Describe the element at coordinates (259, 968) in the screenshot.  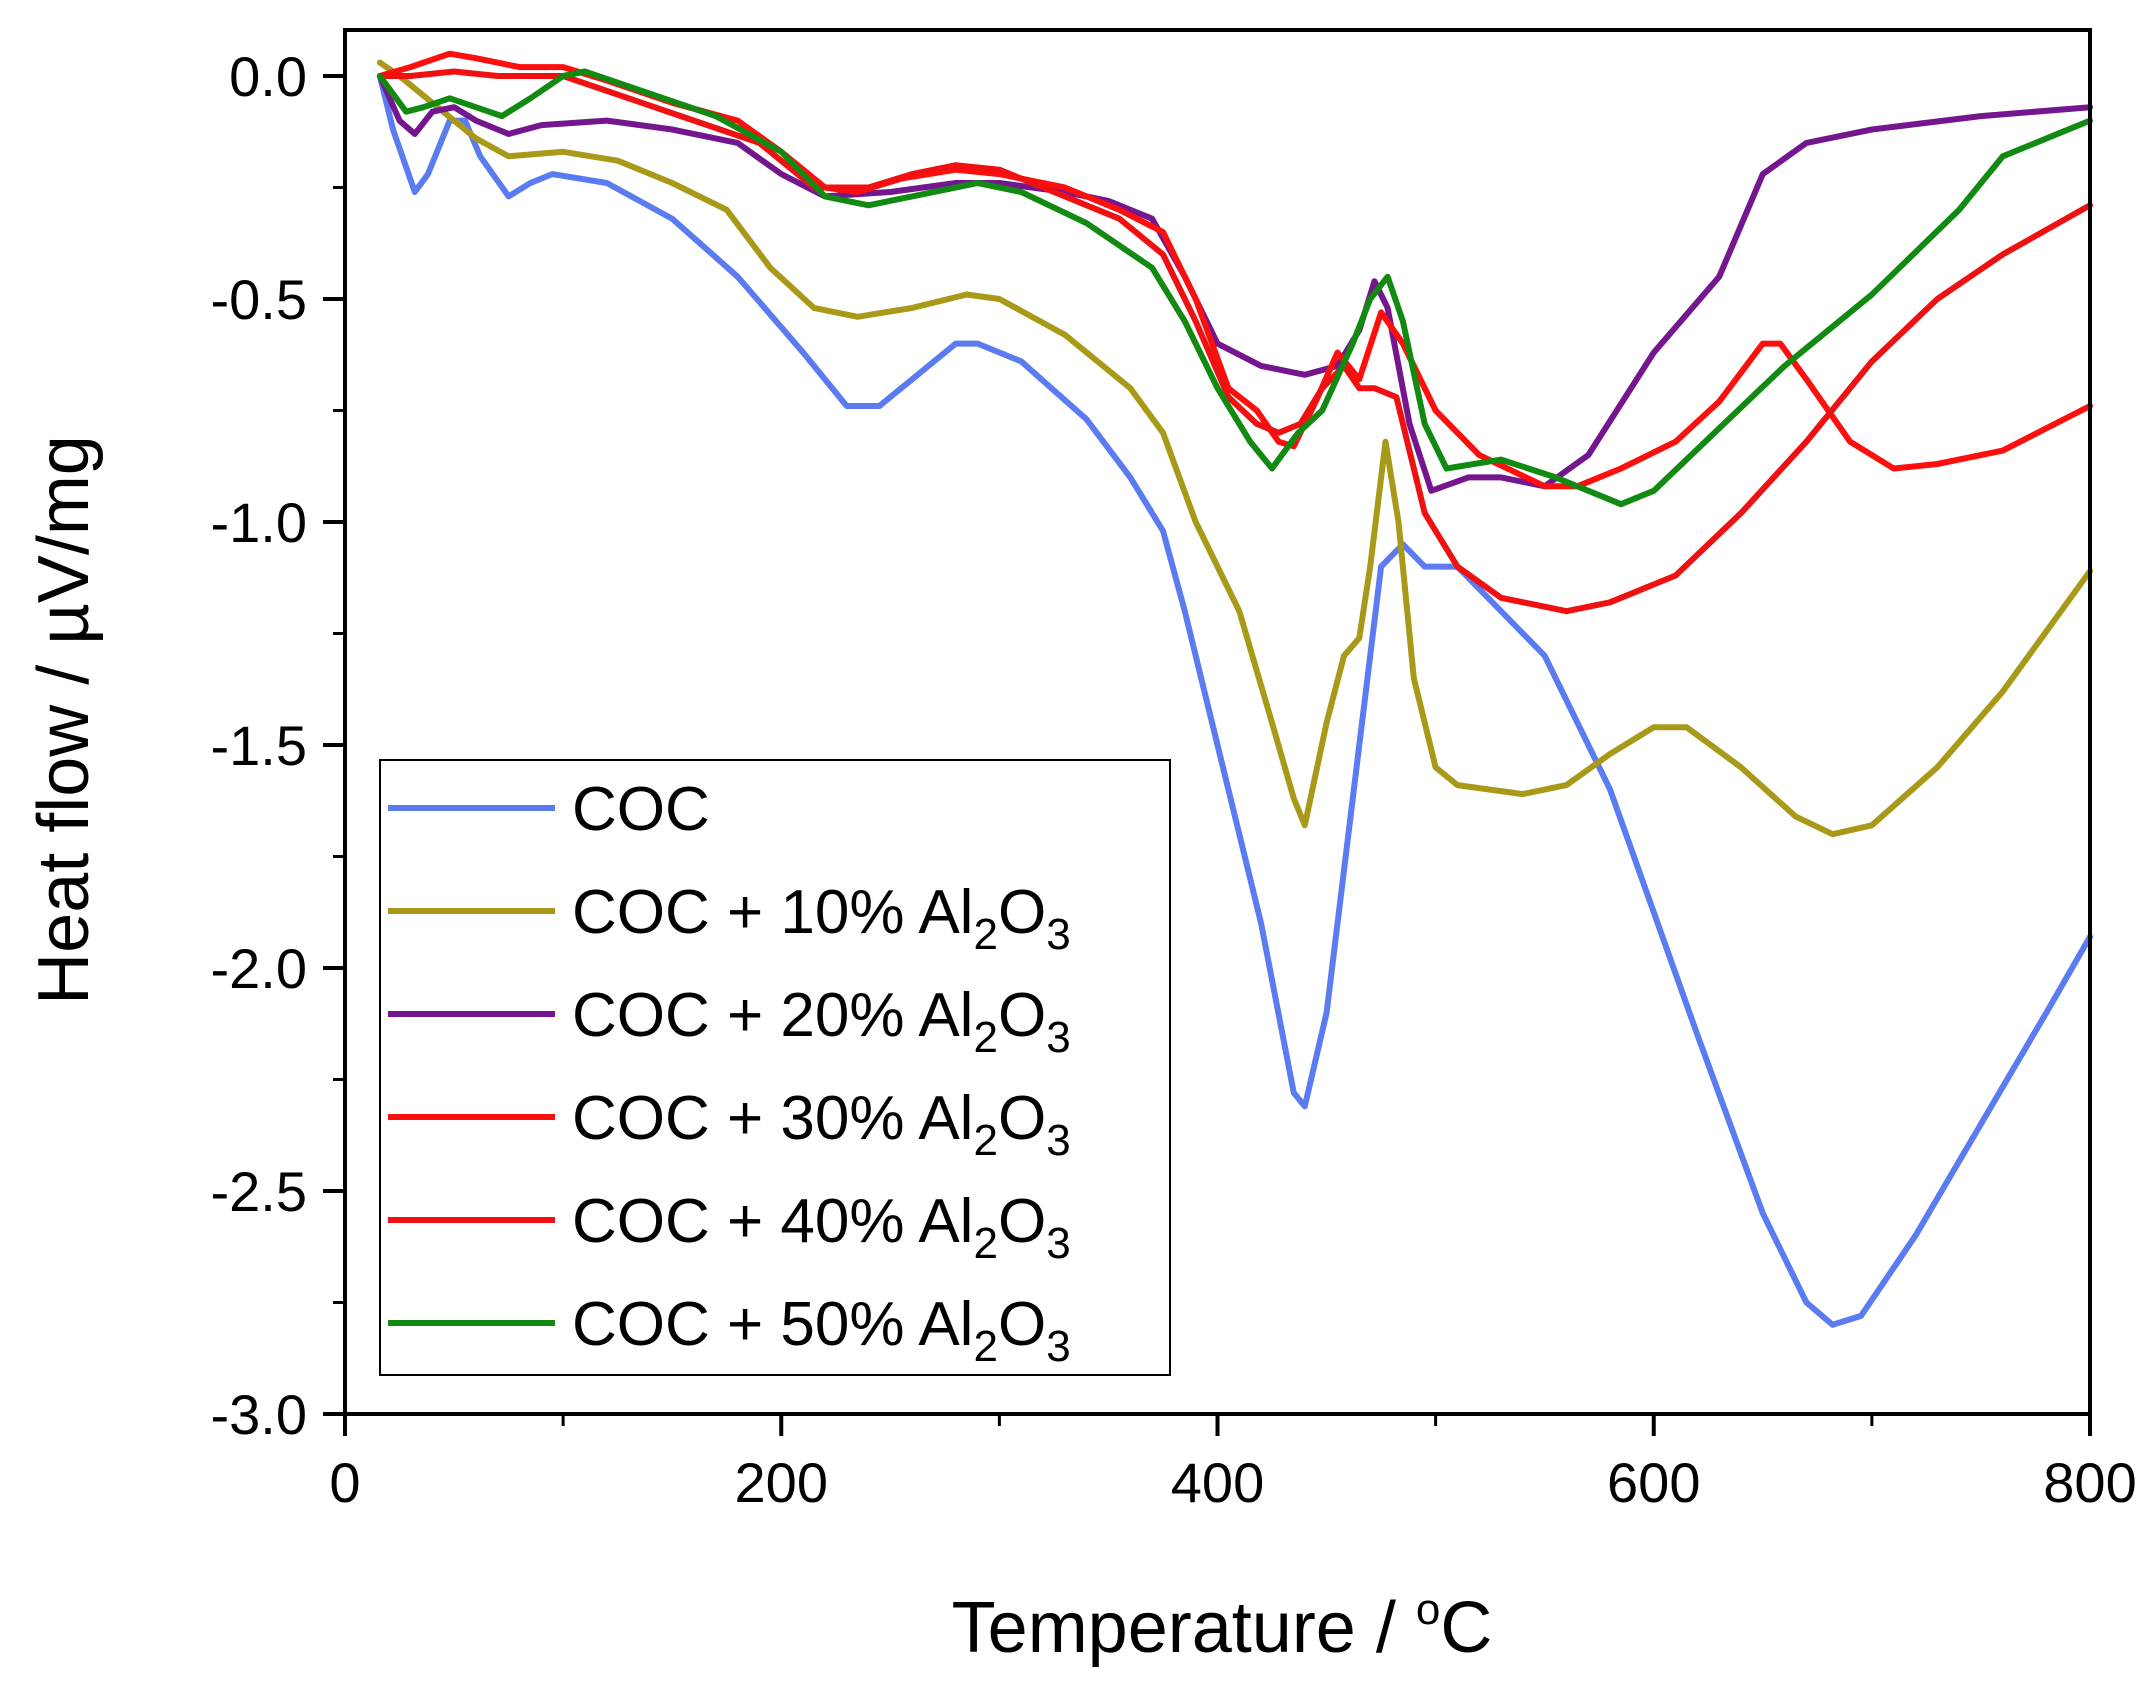
I see `y-tick-label: -2.0` at that location.